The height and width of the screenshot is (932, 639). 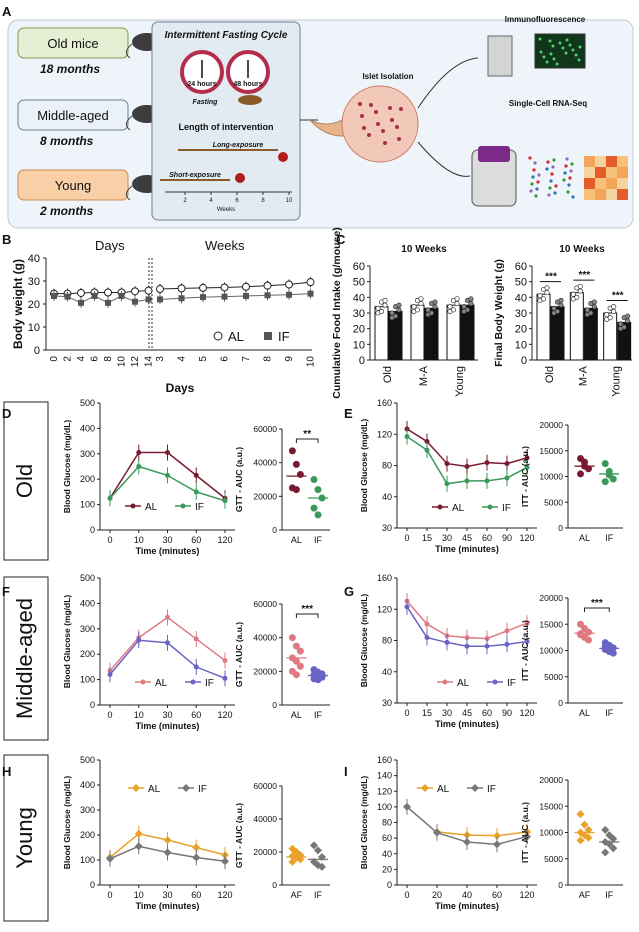 What do you see at coordinates (149, 362) in the screenshot?
I see `x-tick-label: 14` at bounding box center [149, 362].